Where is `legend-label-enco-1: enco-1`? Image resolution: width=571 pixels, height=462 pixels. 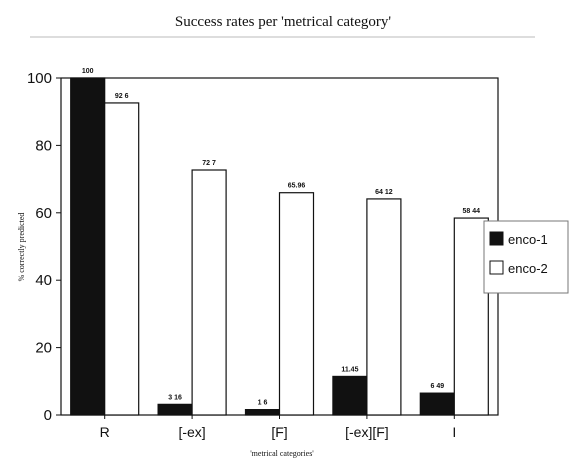 legend-label-enco-1: enco-1 is located at coordinates (528, 239).